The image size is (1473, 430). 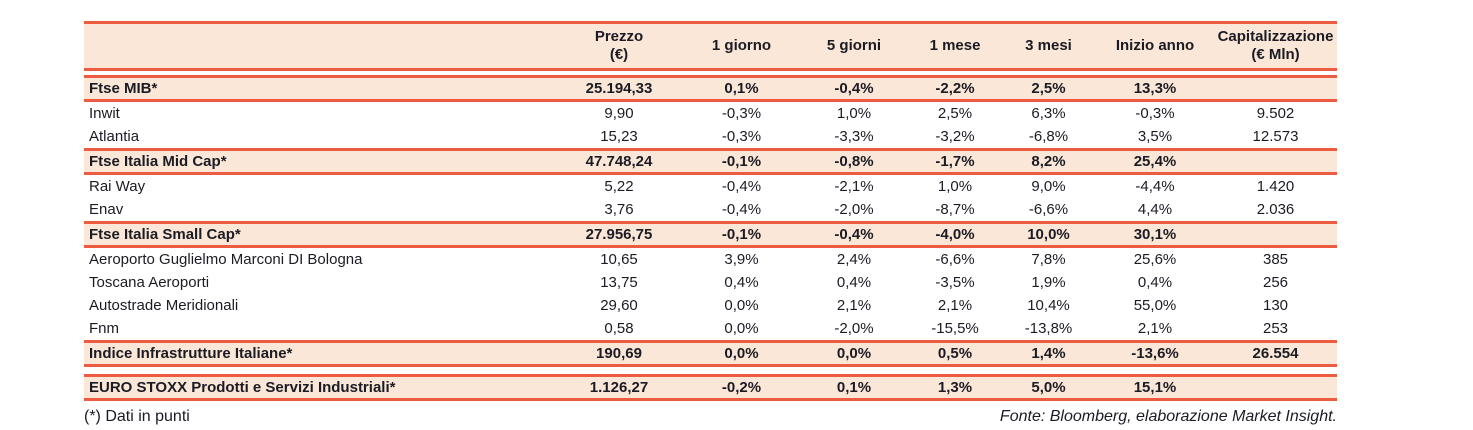 What do you see at coordinates (619, 282) in the screenshot?
I see `cell-prezzo: 13,75` at bounding box center [619, 282].